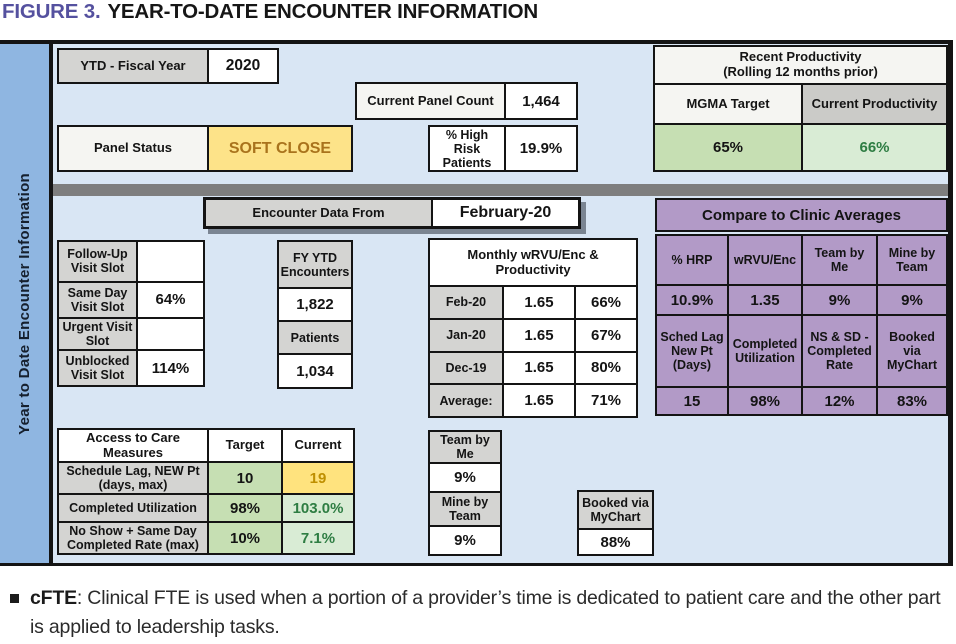 This screenshot has width=956, height=644. I want to click on no-show-measure-label: No Show + Same Day Completed Rate (max), so click(133, 538).